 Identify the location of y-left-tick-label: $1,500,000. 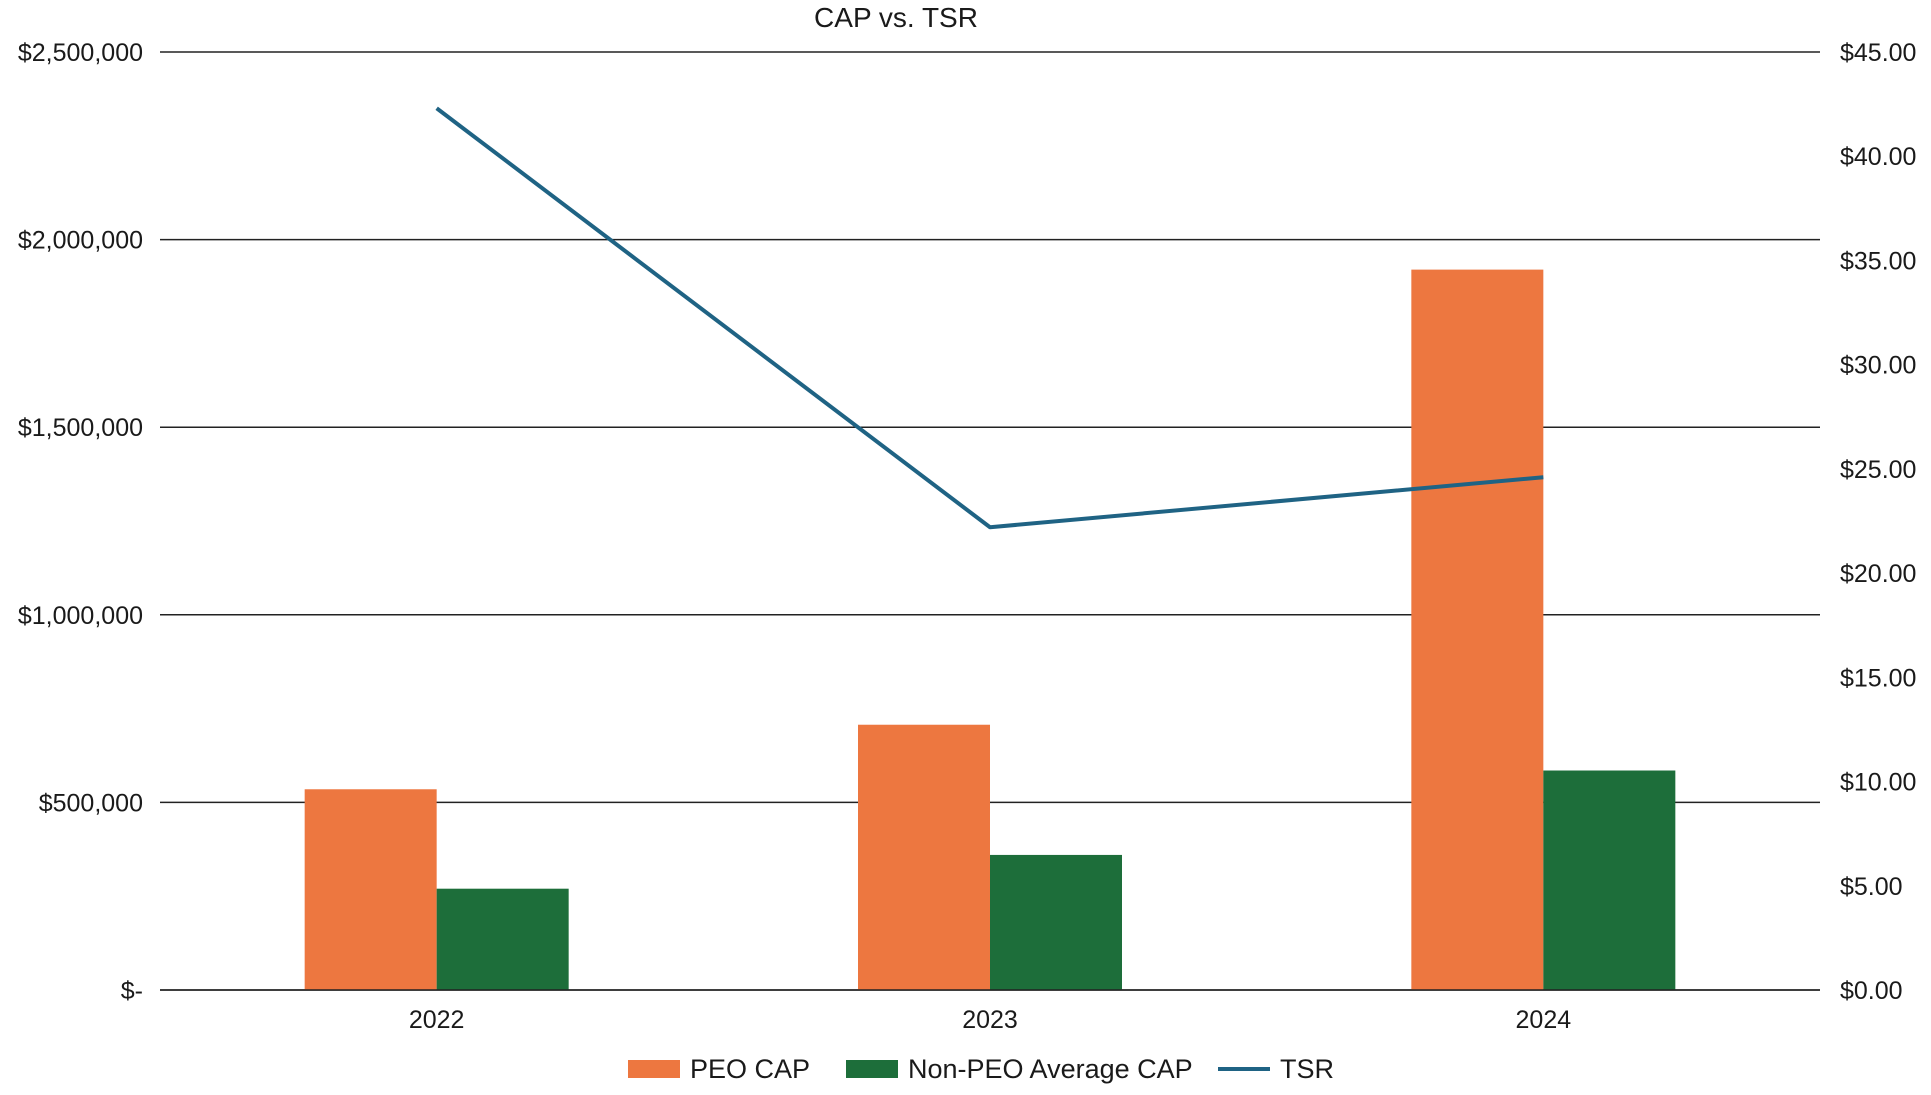
(80, 428).